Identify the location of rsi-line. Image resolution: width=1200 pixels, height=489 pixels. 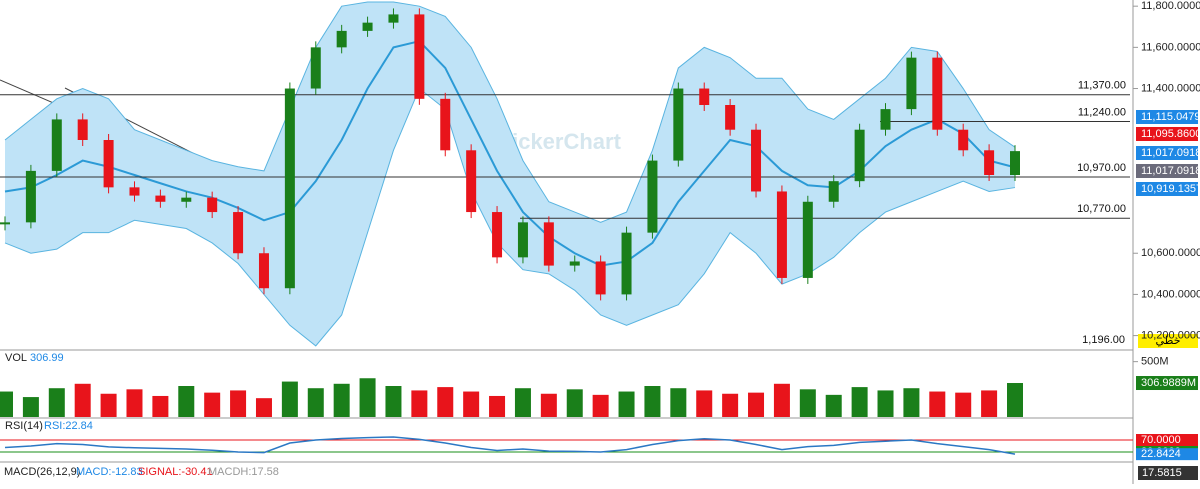
(510, 445).